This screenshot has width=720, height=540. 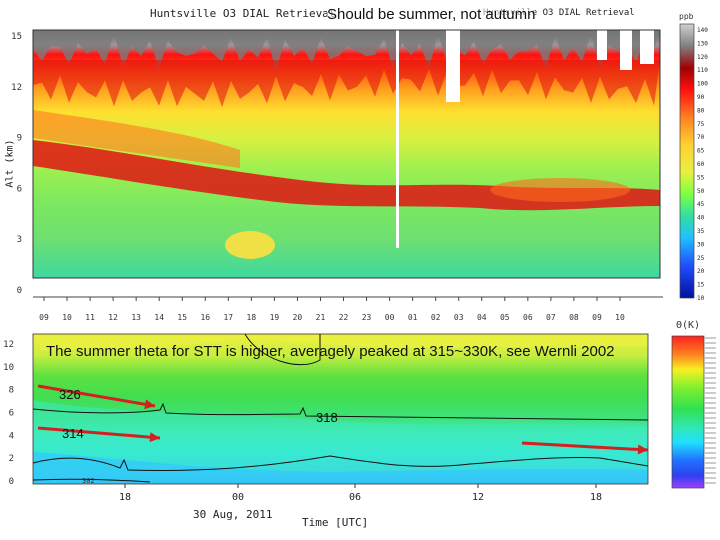 What do you see at coordinates (19, 189) in the screenshot?
I see `top-y-tick-label: 6` at bounding box center [19, 189].